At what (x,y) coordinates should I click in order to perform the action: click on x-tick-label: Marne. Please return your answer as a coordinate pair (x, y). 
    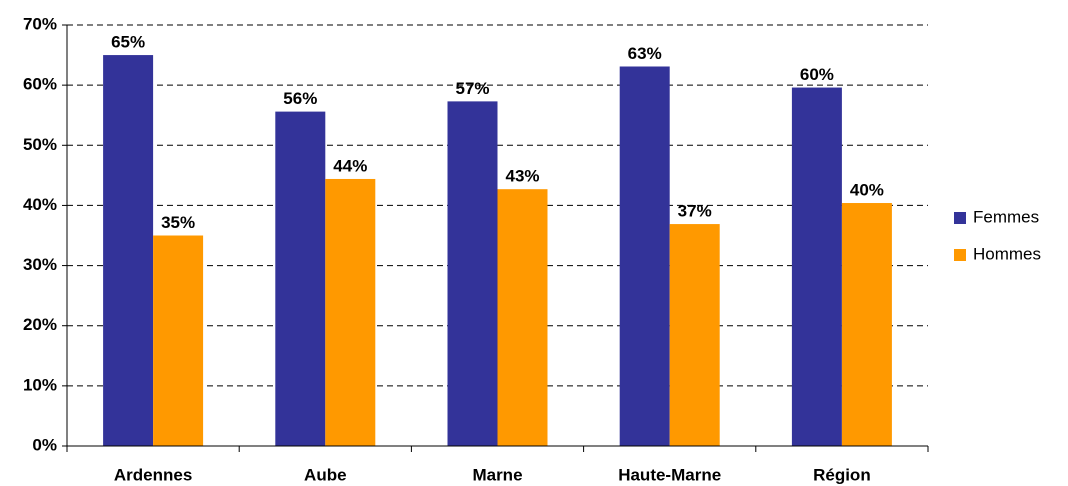
    Looking at the image, I should click on (497, 474).